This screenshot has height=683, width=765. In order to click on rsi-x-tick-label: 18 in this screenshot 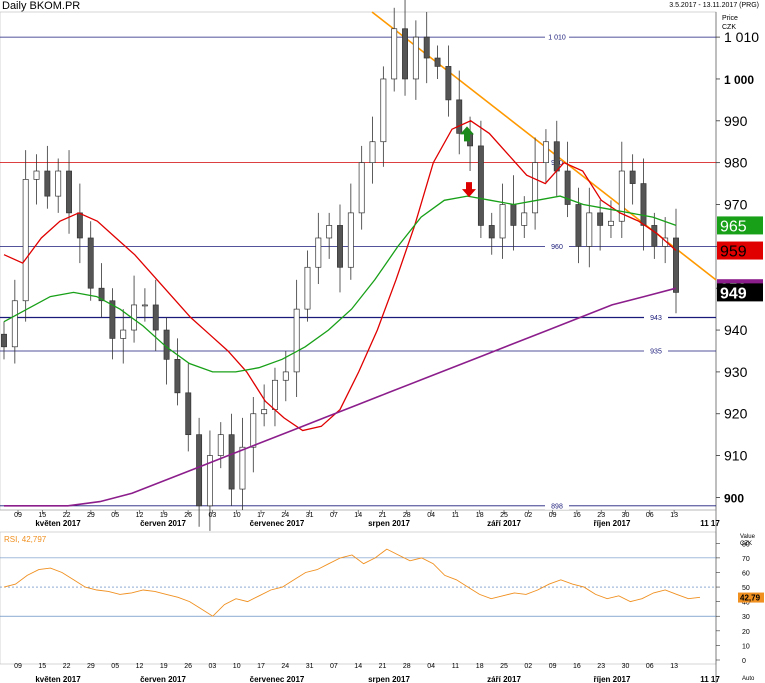, I will do `click(480, 666)`.